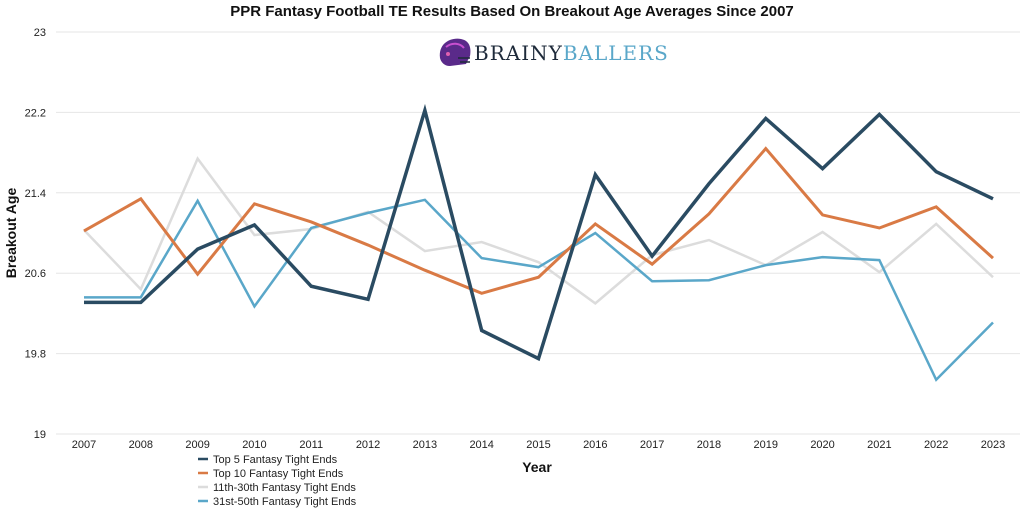  I want to click on y-tick-label: 23, so click(40, 33).